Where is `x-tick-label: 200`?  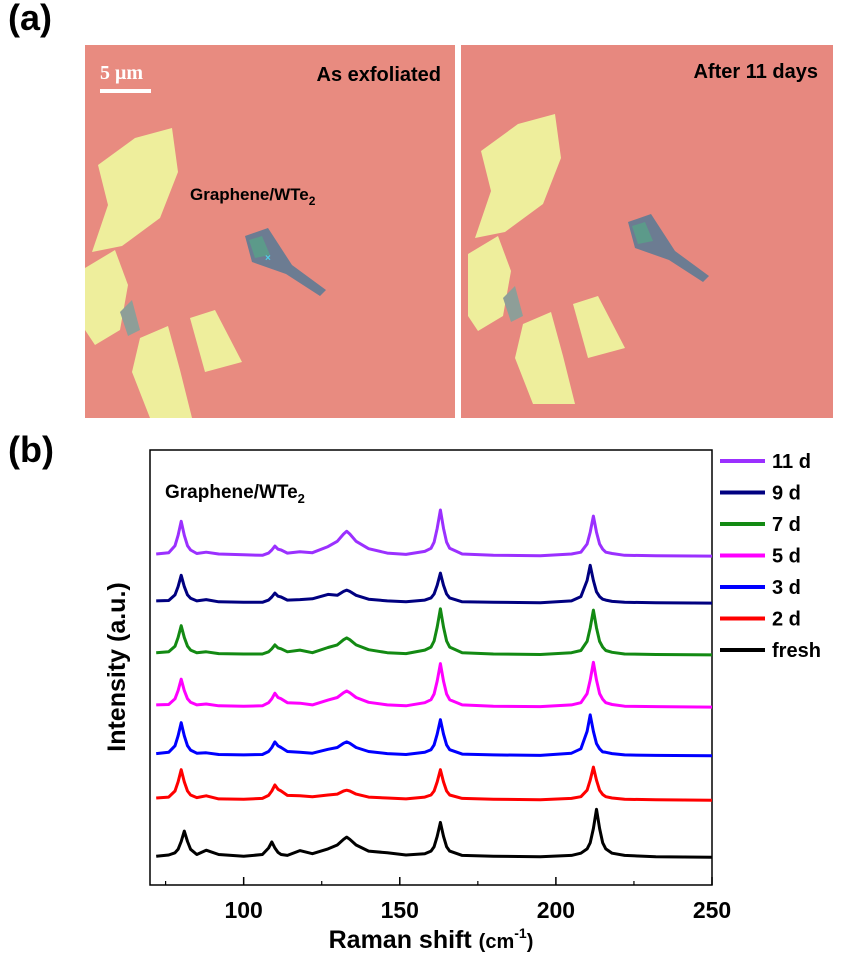 x-tick-label: 200 is located at coordinates (556, 910).